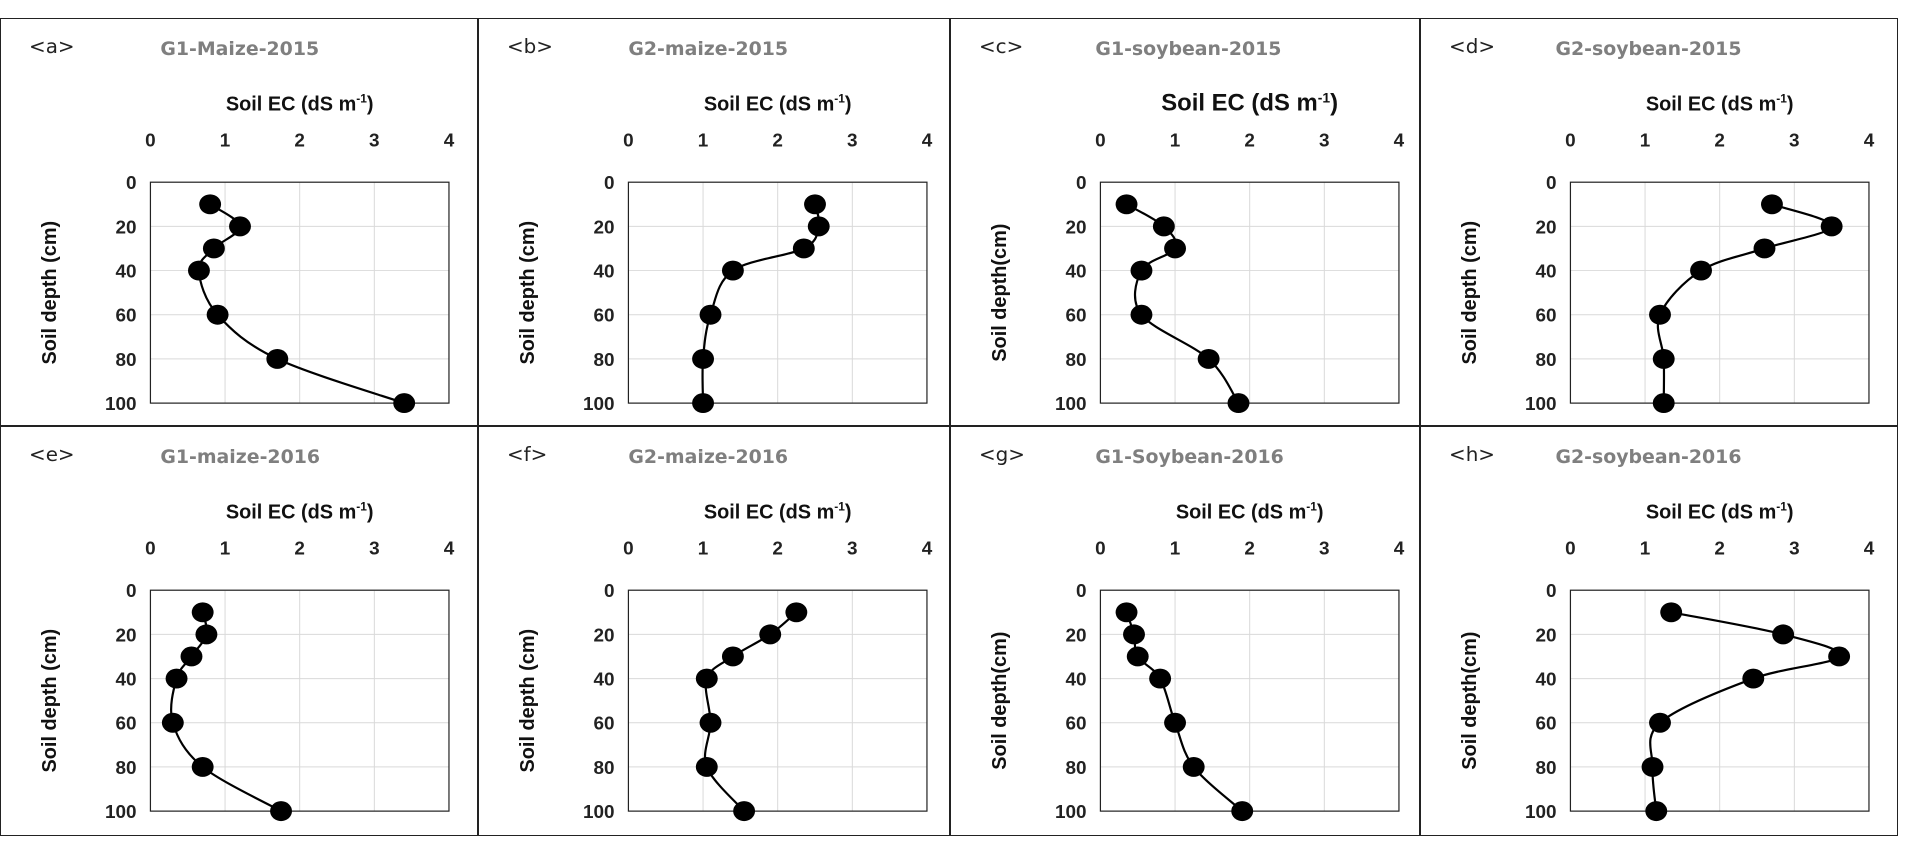 The width and height of the screenshot is (1905, 852). I want to click on chart-title: G1-maize-2016, so click(240, 457).